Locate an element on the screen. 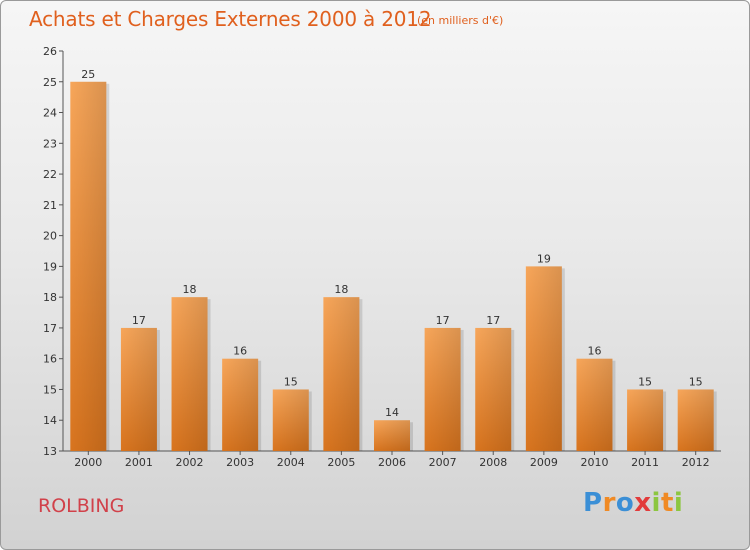 This screenshot has height=550, width=750. y-tick-label: 21 is located at coordinates (50, 205).